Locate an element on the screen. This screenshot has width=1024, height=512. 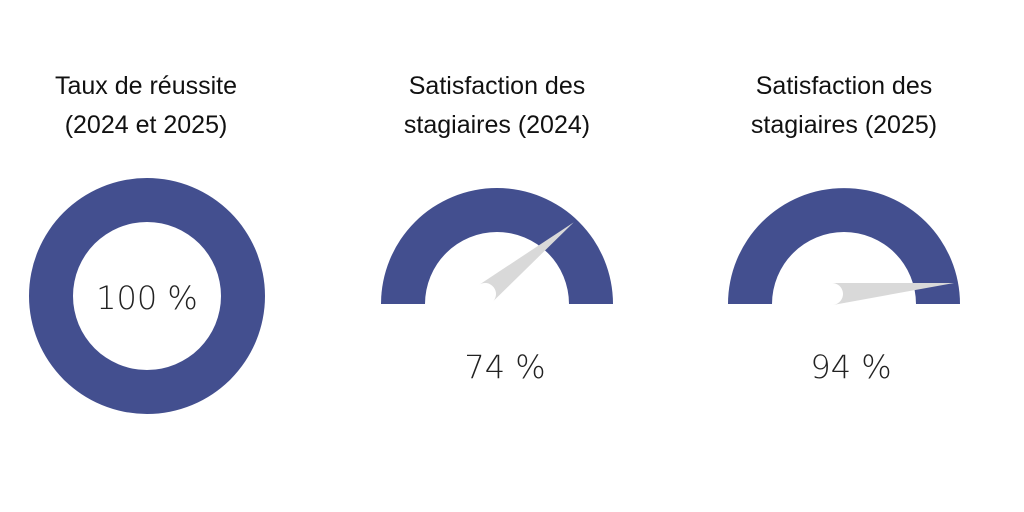
chart-title-satisfaction-2024: Satisfaction des stagiaires (2024) is located at coordinates (497, 106).